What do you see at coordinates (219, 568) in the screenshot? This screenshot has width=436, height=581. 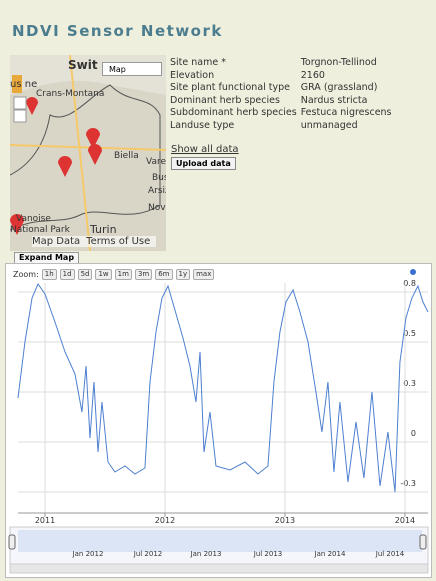 I see `scrollbar` at bounding box center [219, 568].